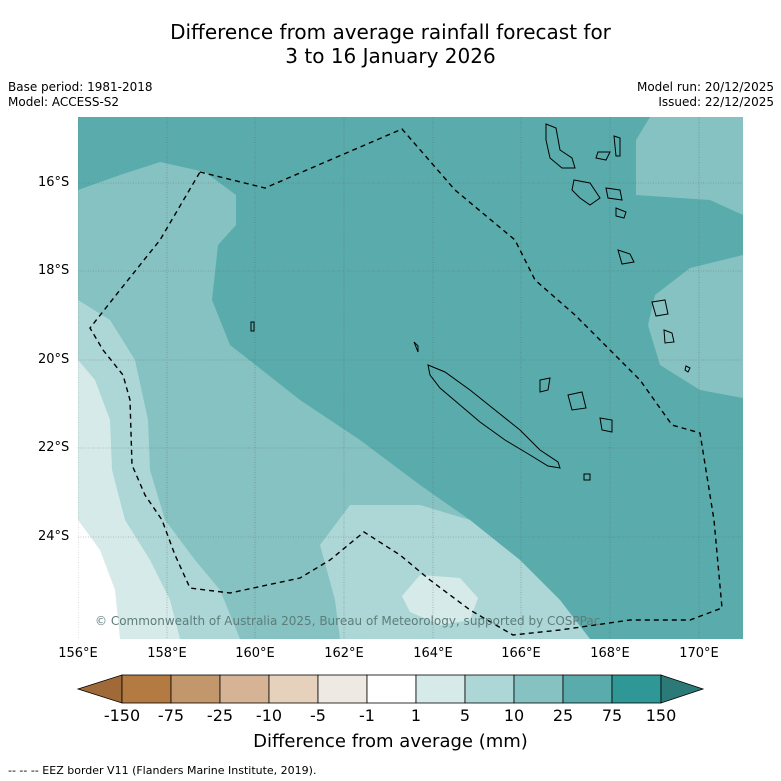  I want to click on lat-label-22s: 22°S, so click(54, 447).